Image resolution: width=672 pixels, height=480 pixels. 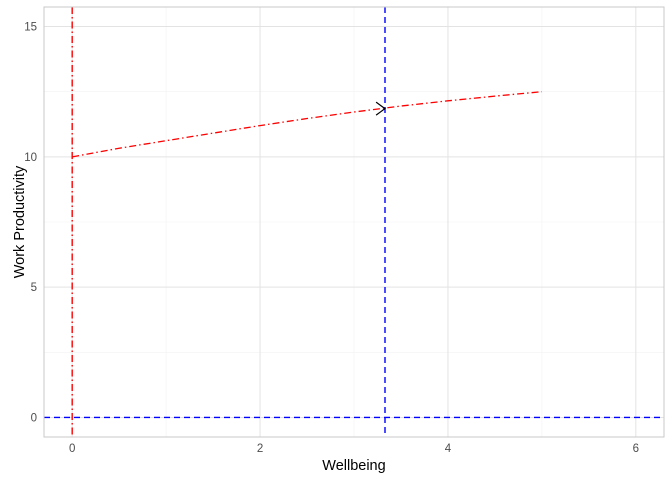 What do you see at coordinates (353, 466) in the screenshot?
I see `x-axis-title: Wellbeing` at bounding box center [353, 466].